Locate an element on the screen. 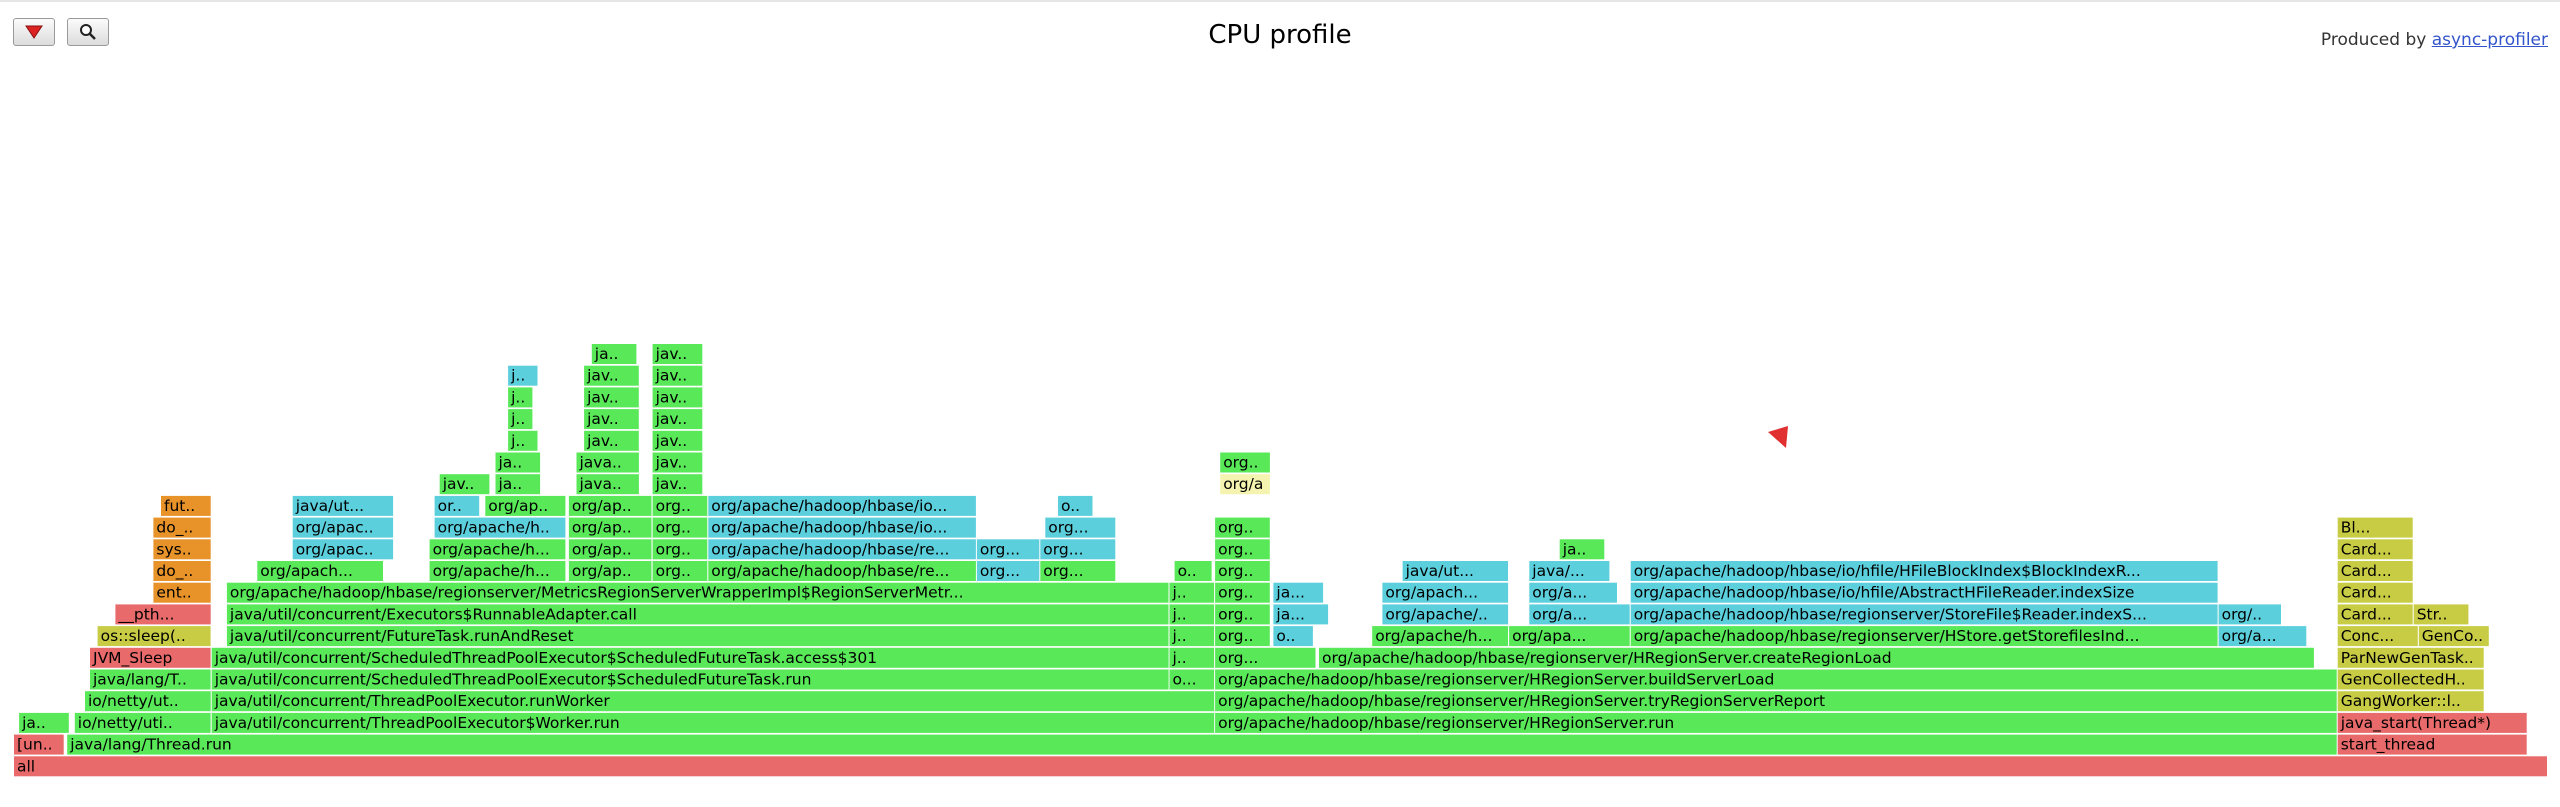 The height and width of the screenshot is (807, 2560). frame: or.. is located at coordinates (457, 505).